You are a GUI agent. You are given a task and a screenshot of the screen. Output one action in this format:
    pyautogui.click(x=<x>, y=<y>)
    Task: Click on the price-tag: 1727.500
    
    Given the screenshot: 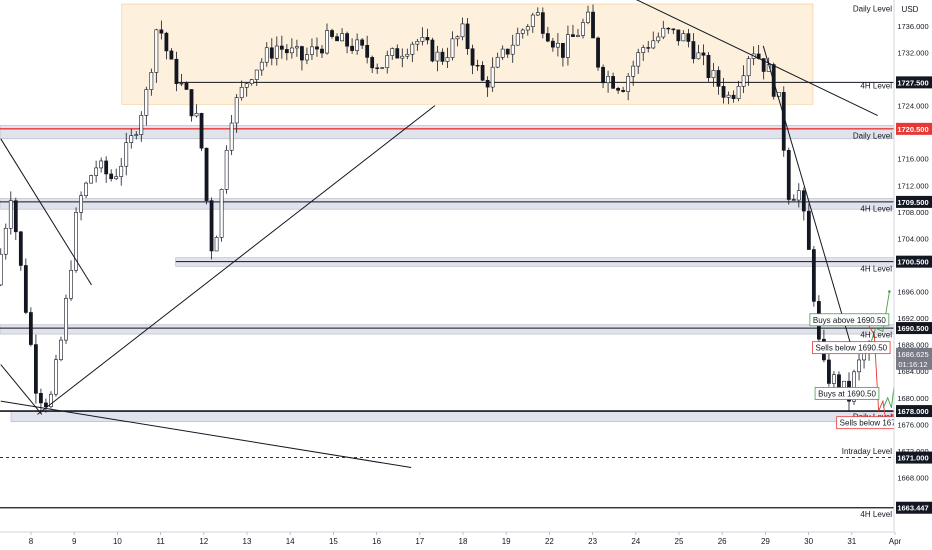 What is the action you would take?
    pyautogui.click(x=914, y=82)
    